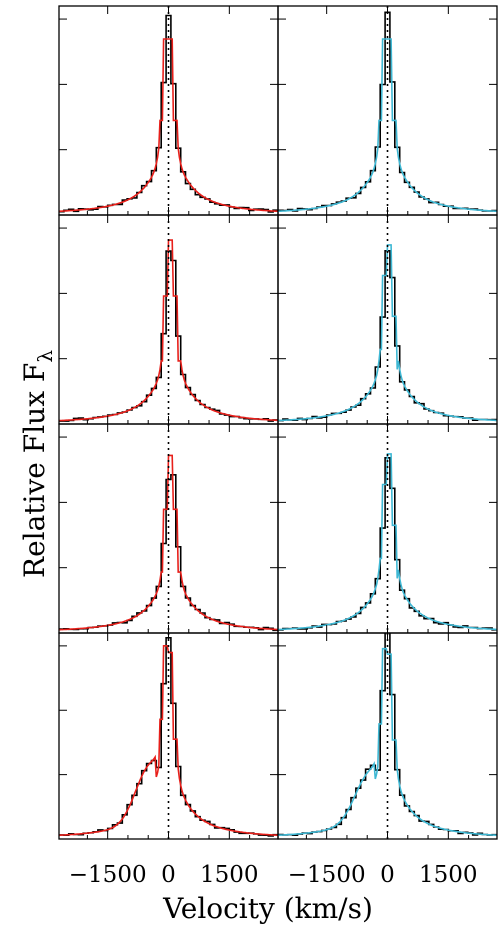 This screenshot has height=928, width=498. I want to click on y-axis-title: Relative Flux Fλ, so click(37, 464).